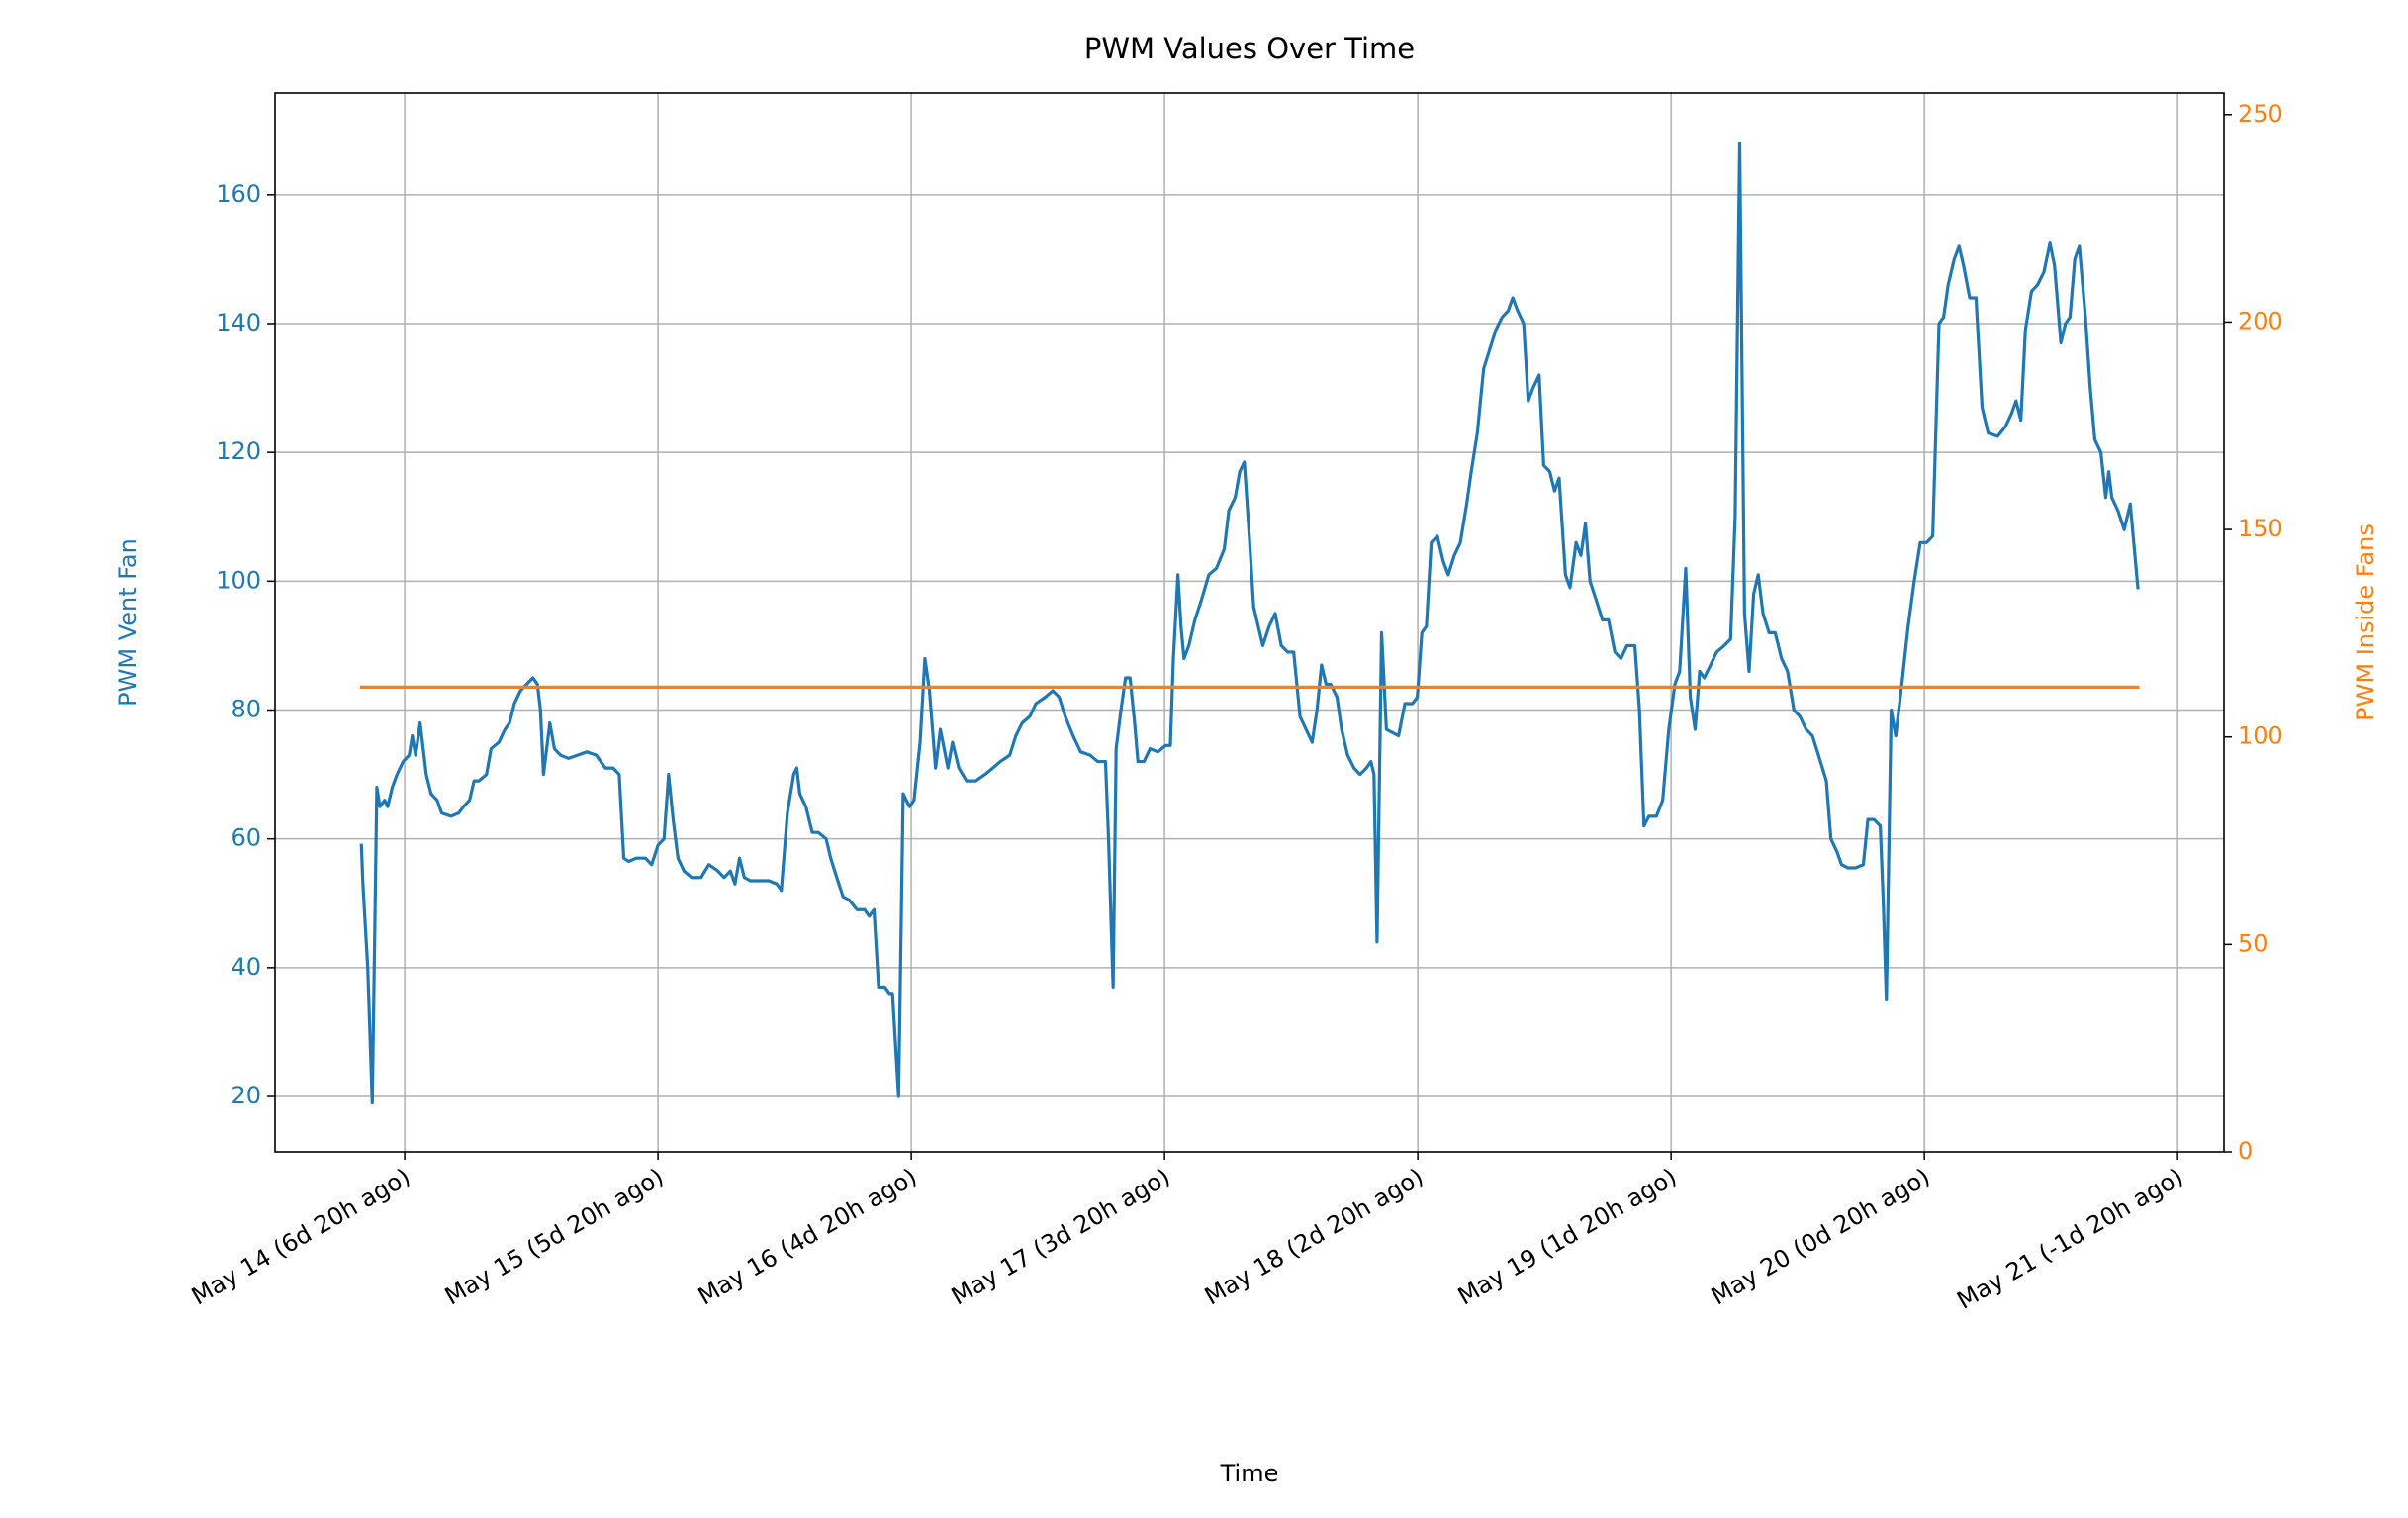 The image size is (2408, 1518). Describe the element at coordinates (246, 967) in the screenshot. I see `y-tick-label: 40` at that location.